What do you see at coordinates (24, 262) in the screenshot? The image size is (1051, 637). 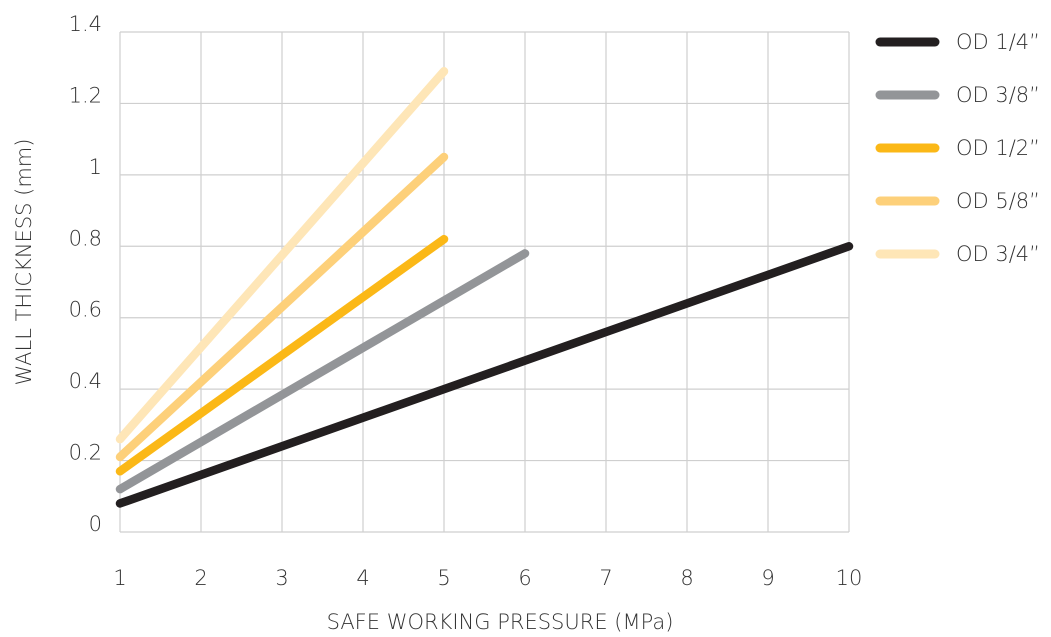 I see `y-axis-title: WALL THICKNESS (mm)` at bounding box center [24, 262].